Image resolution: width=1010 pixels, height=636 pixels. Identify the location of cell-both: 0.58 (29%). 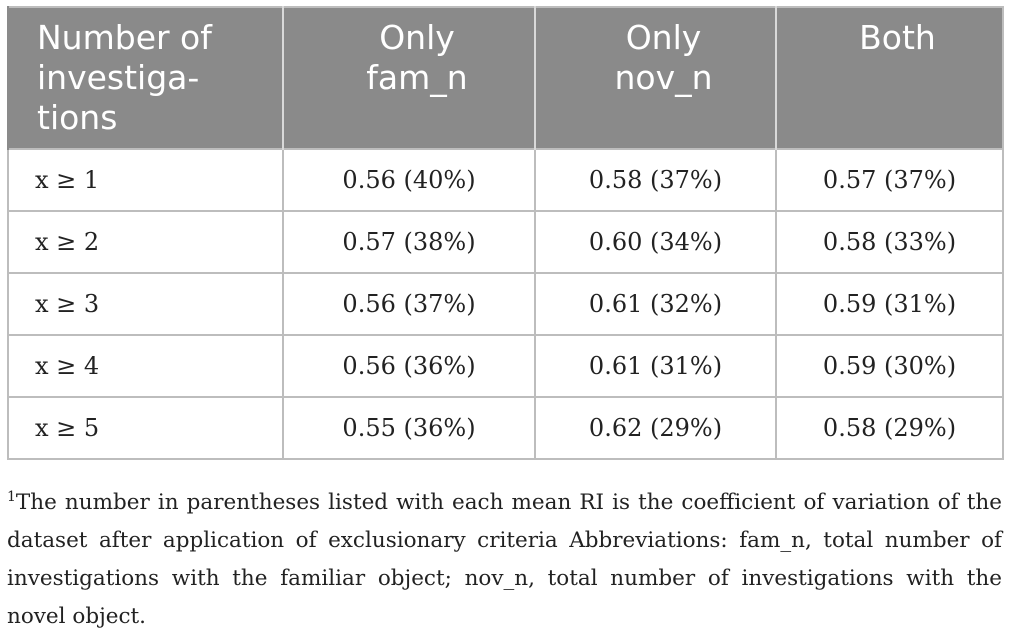
(889, 428).